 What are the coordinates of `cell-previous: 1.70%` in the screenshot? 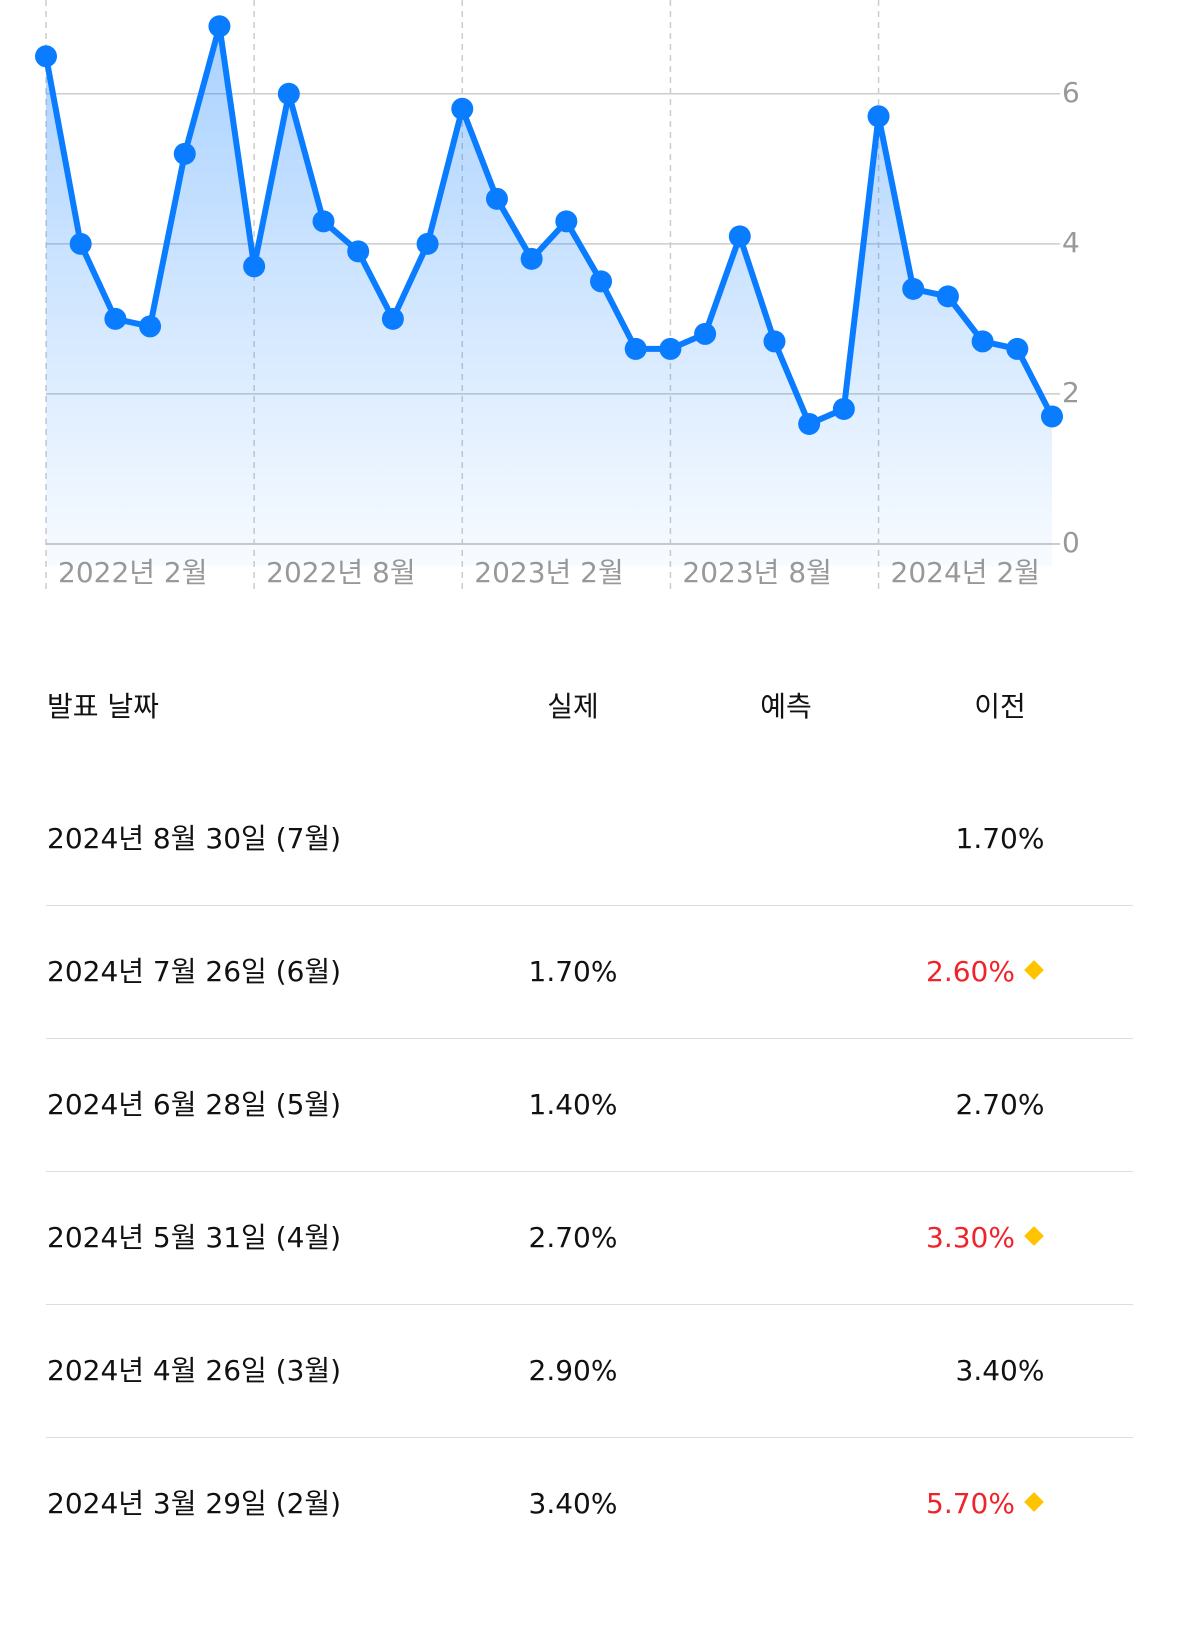 It's located at (1000, 838).